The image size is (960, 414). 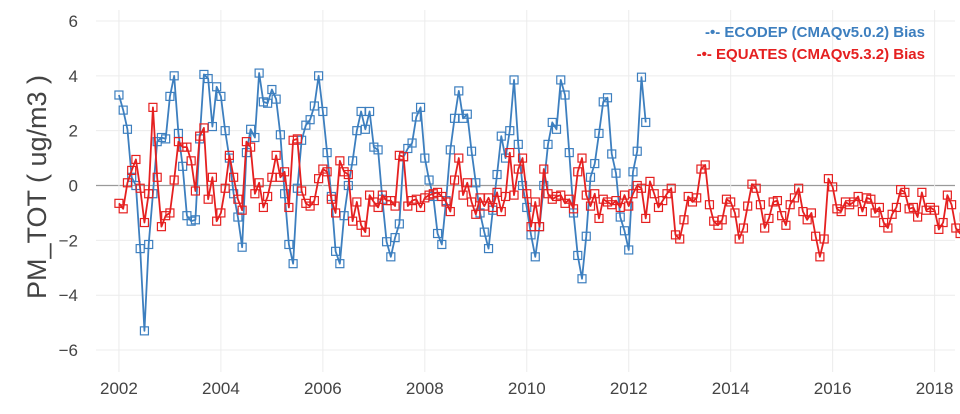 I want to click on y-tick-label: −4, so click(x=68, y=295).